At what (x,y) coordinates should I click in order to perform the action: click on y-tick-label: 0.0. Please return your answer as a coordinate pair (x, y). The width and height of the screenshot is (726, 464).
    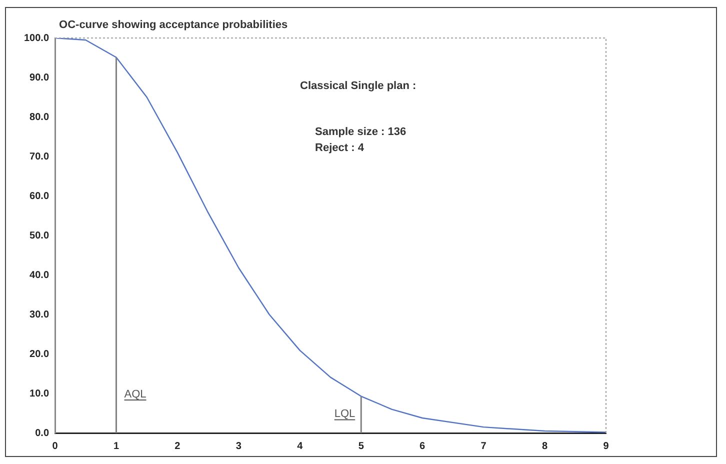
    Looking at the image, I should click on (42, 433).